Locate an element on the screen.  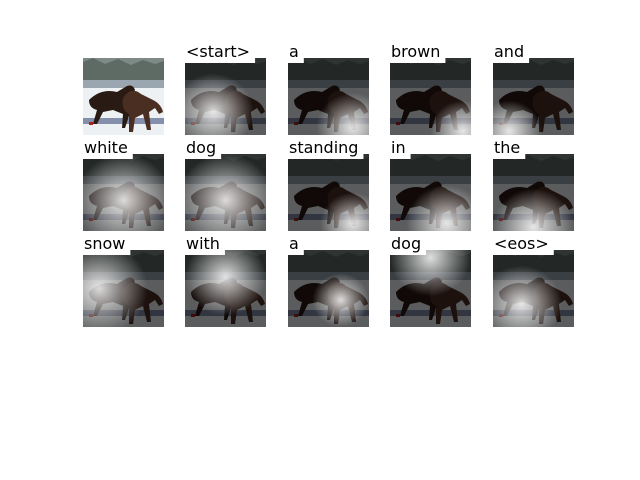
word-label: white is located at coordinates (106, 147).